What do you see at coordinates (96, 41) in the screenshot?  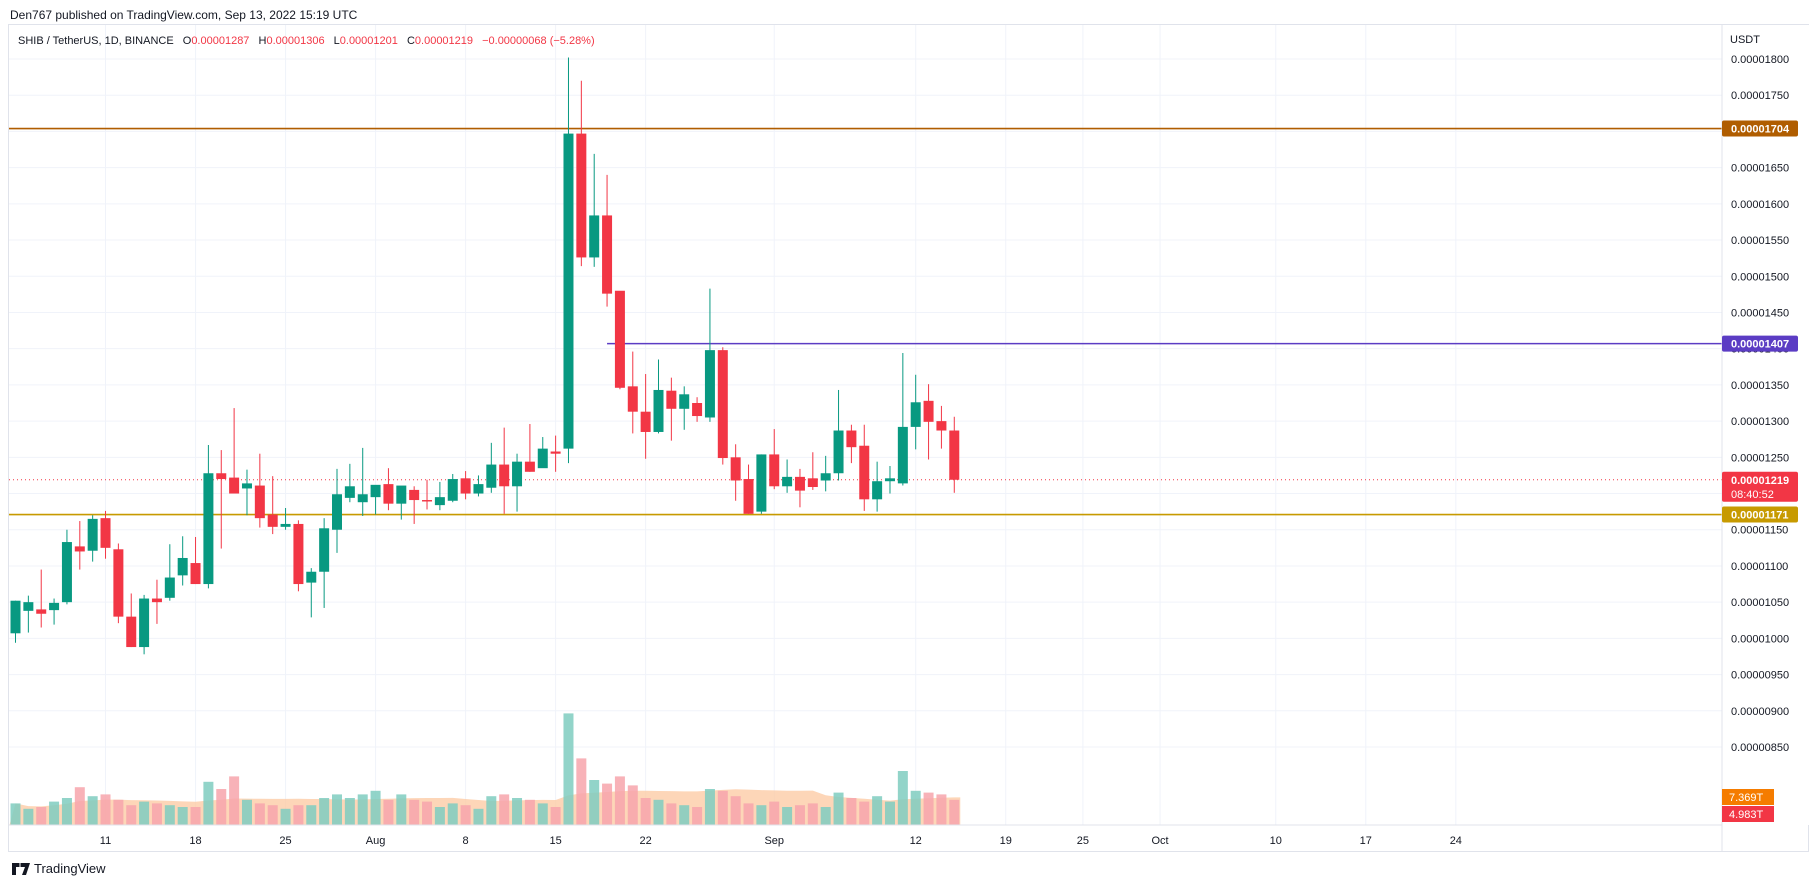 I see `legend-symbol: SHIB / TetherUS, 1D, BINANCE` at bounding box center [96, 41].